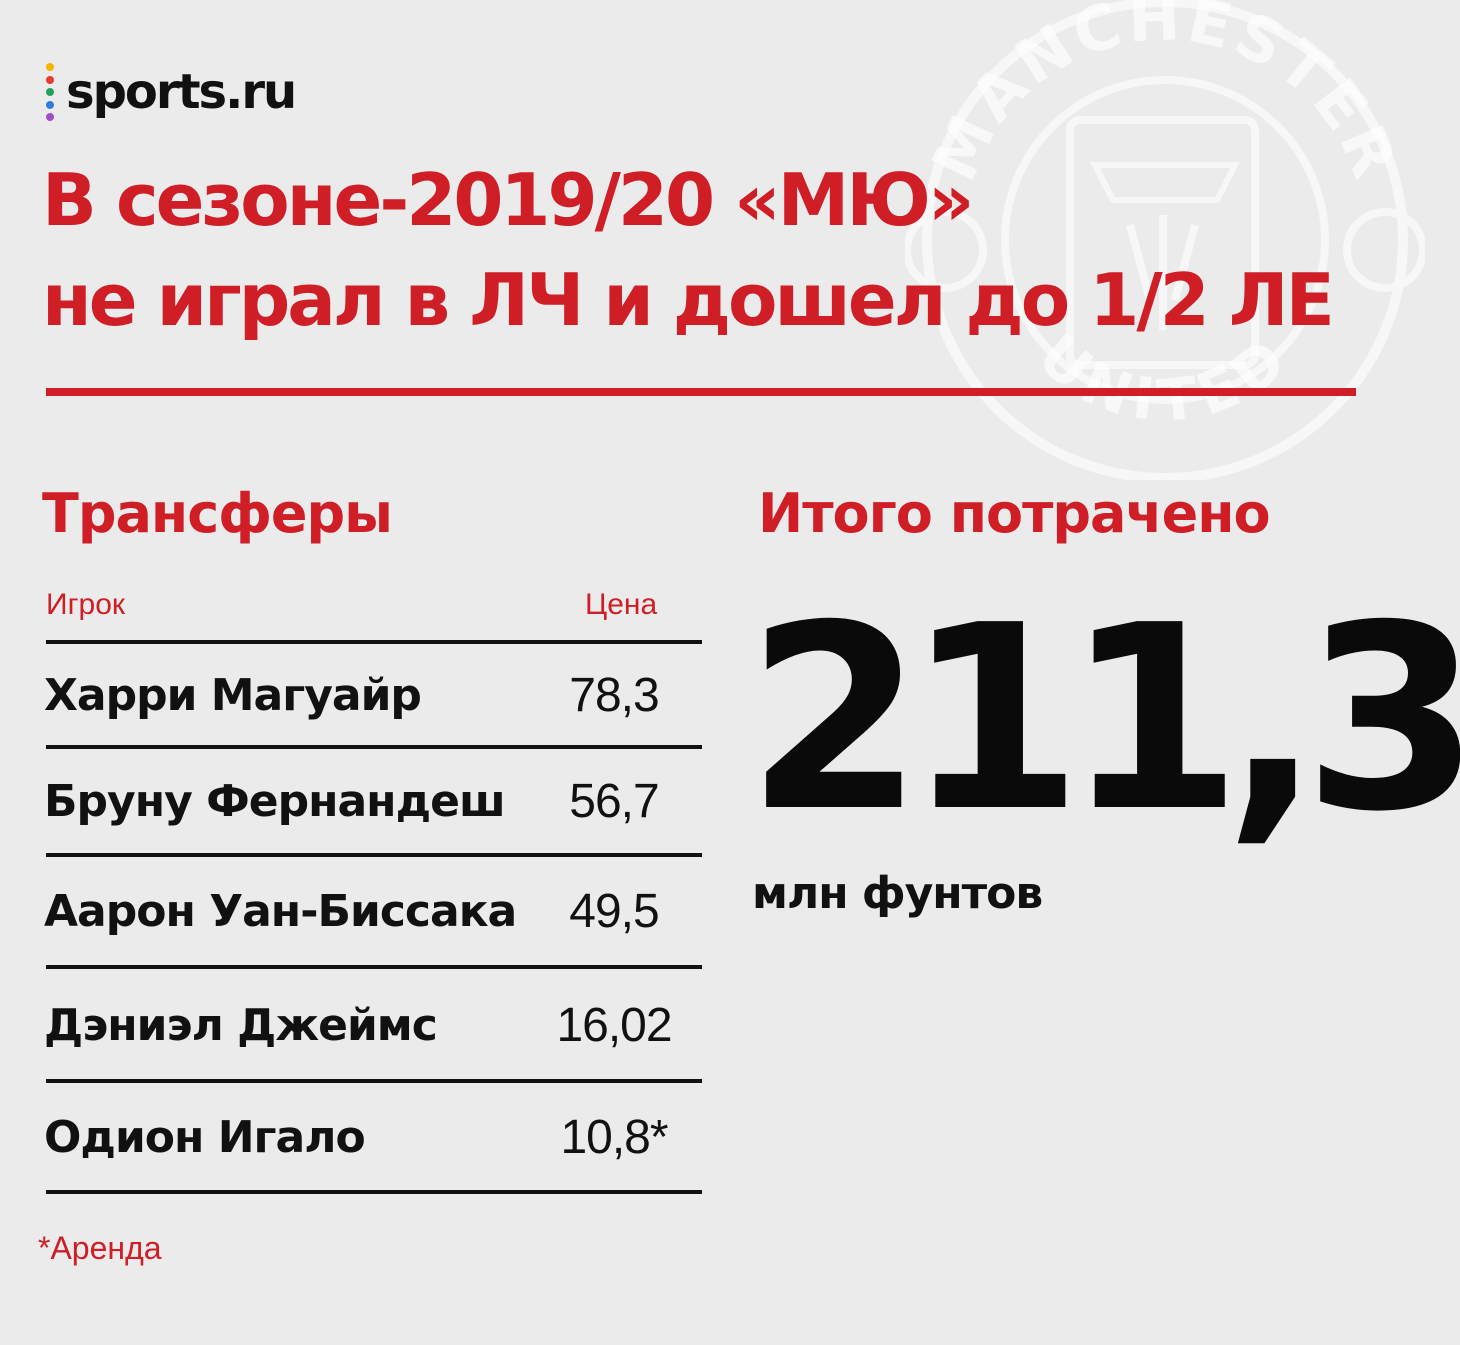  I want to click on headline-line-1: В сезоне-2019/20 «МЮ», so click(508, 200).